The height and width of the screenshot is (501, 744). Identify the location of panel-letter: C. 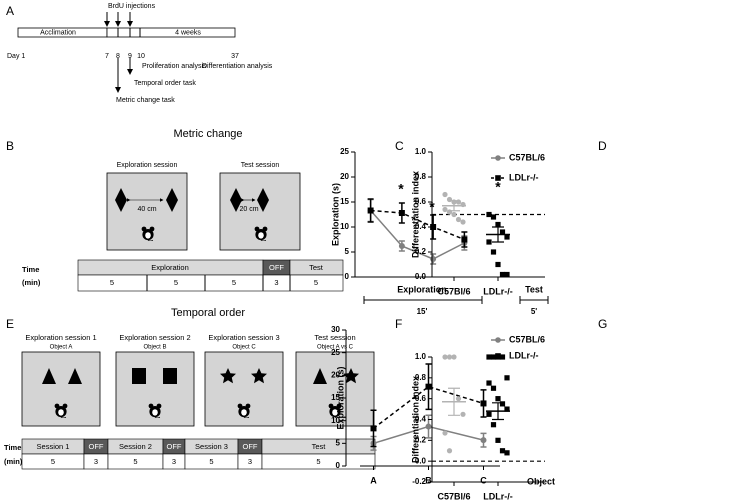
(399, 146).